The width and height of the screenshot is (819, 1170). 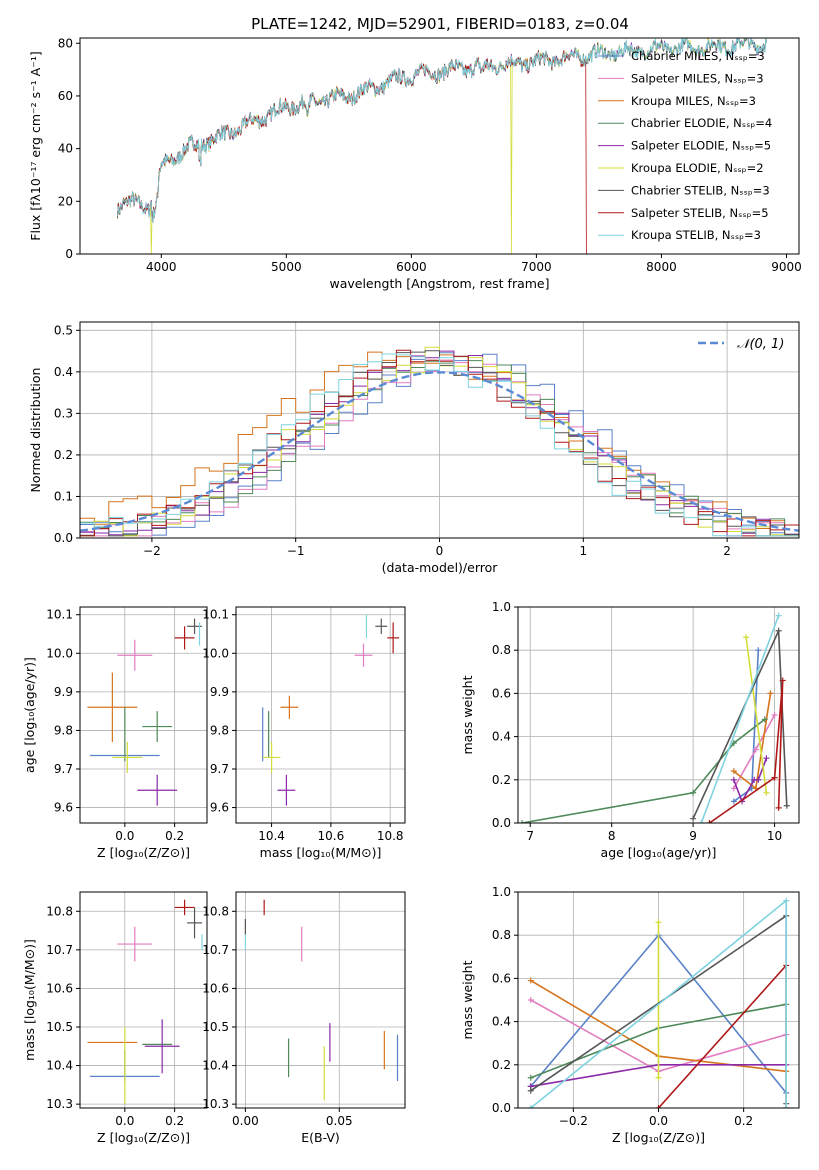 I want to click on y-tick-label: 0.4, so click(x=501, y=737).